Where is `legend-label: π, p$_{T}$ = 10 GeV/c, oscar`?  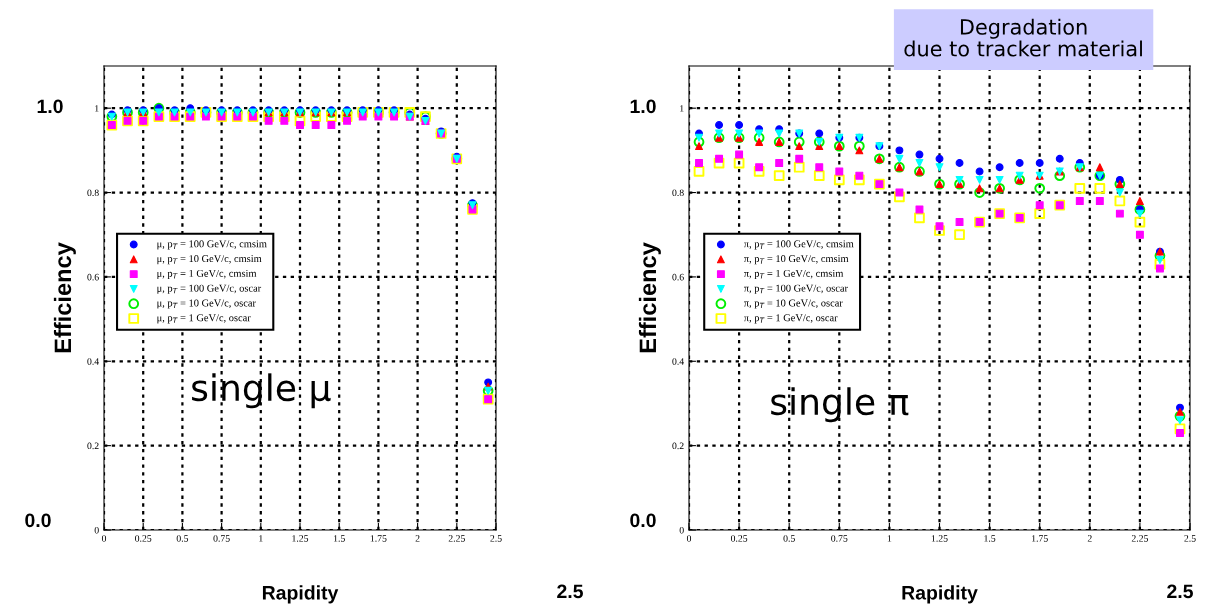
legend-label: π, p$_{T}$ = 10 GeV/c, oscar is located at coordinates (793, 304).